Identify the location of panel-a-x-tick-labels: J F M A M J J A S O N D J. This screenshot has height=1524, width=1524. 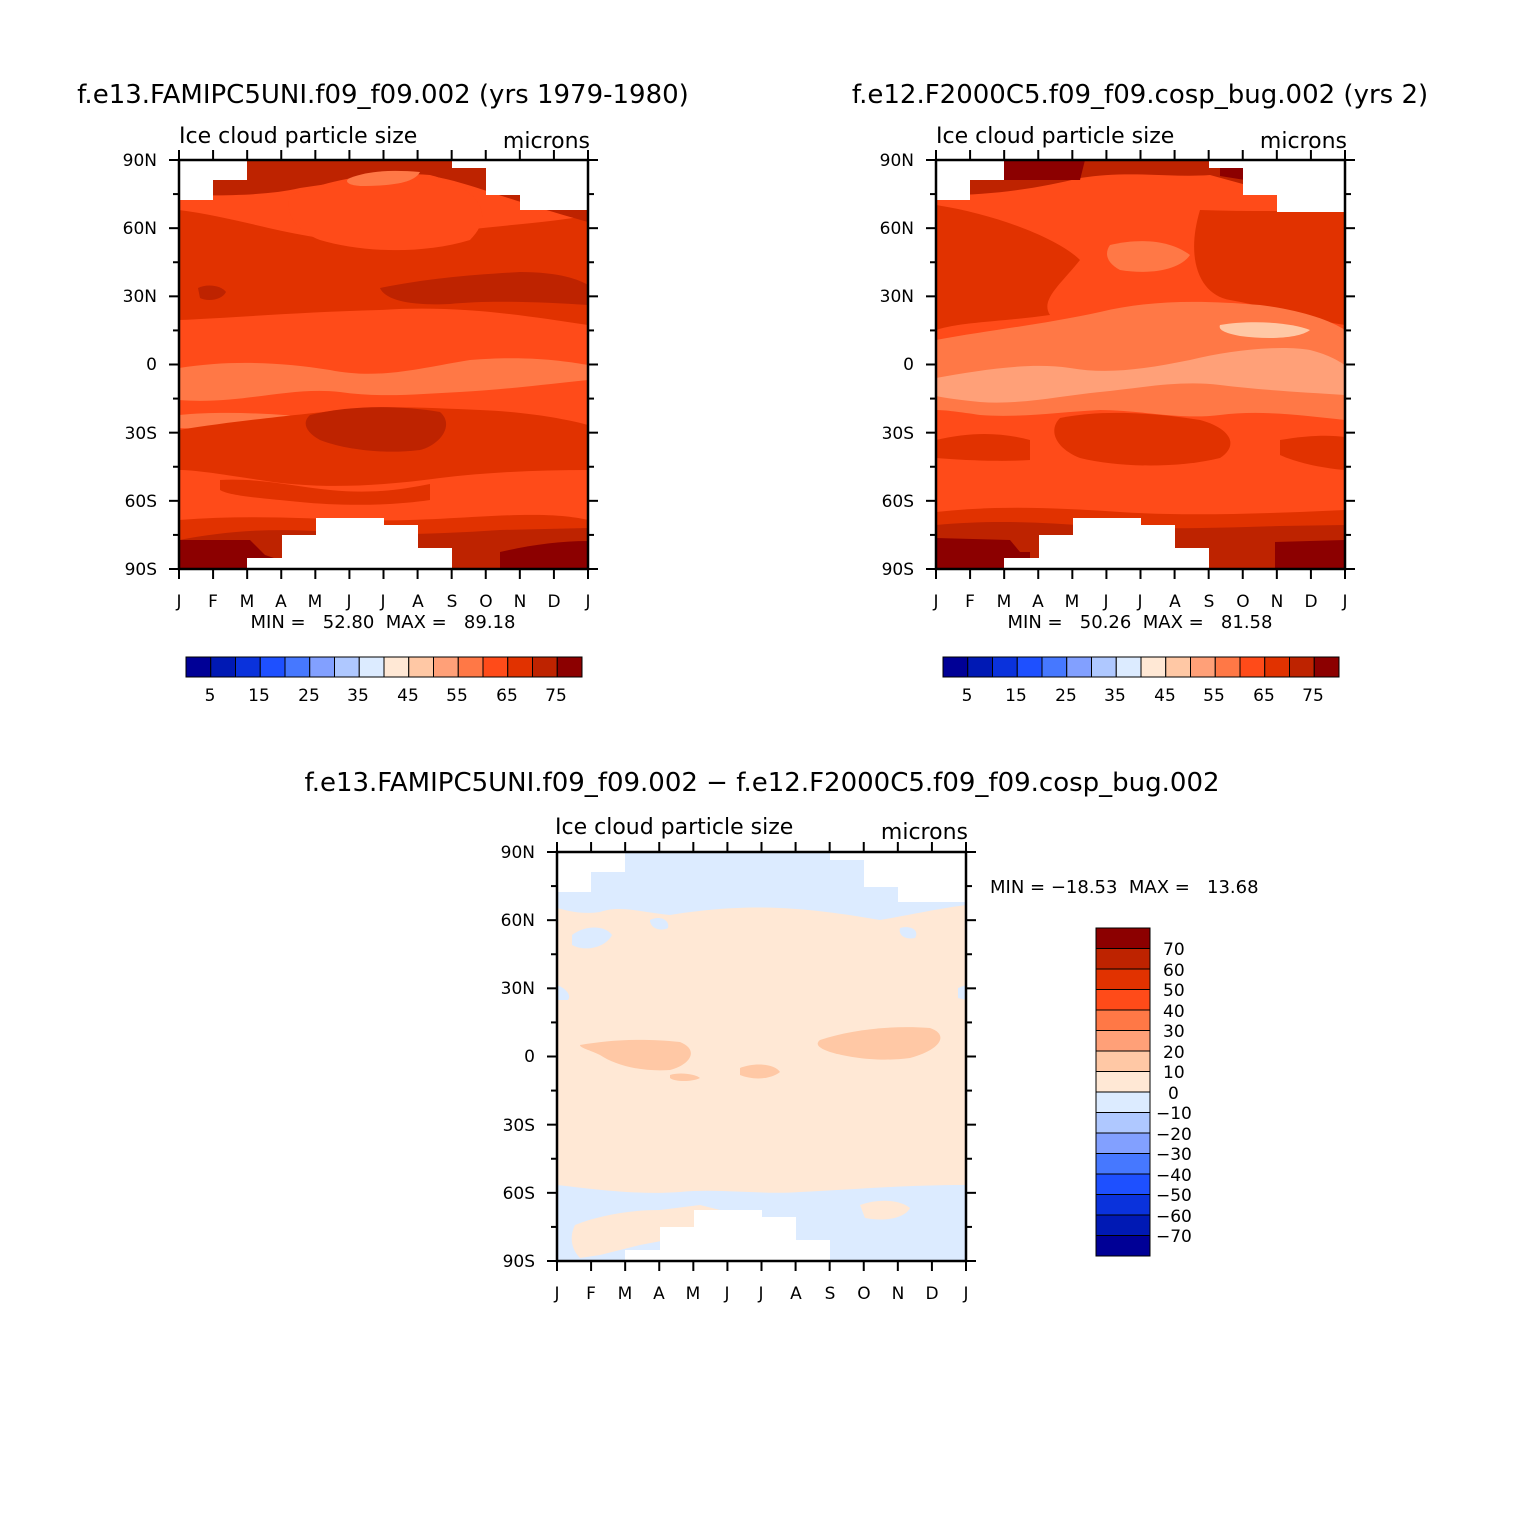
(382, 602).